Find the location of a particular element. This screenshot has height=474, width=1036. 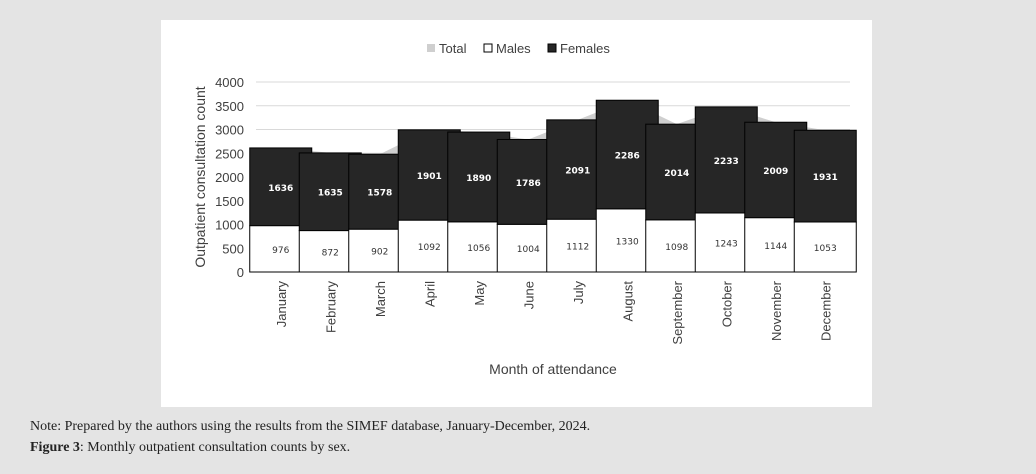

bar-females is located at coordinates (825, 176).